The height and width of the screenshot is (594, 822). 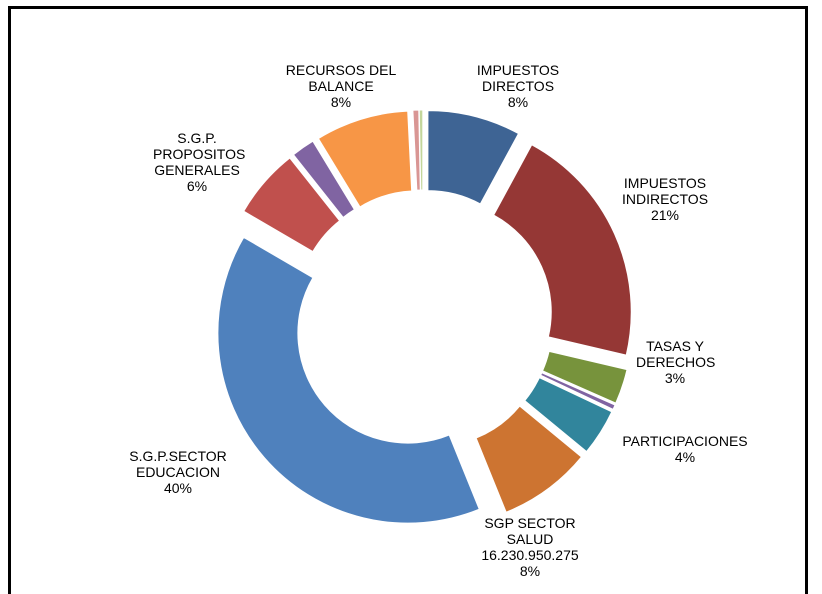 I want to click on value-label: 3%, so click(x=675, y=378).